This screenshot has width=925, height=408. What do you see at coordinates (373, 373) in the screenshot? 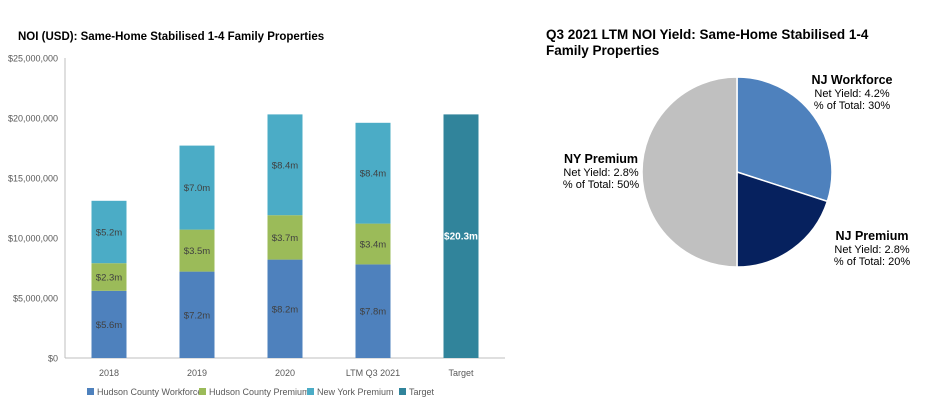
I see `x-tick-label: LTM Q3 2021` at bounding box center [373, 373].